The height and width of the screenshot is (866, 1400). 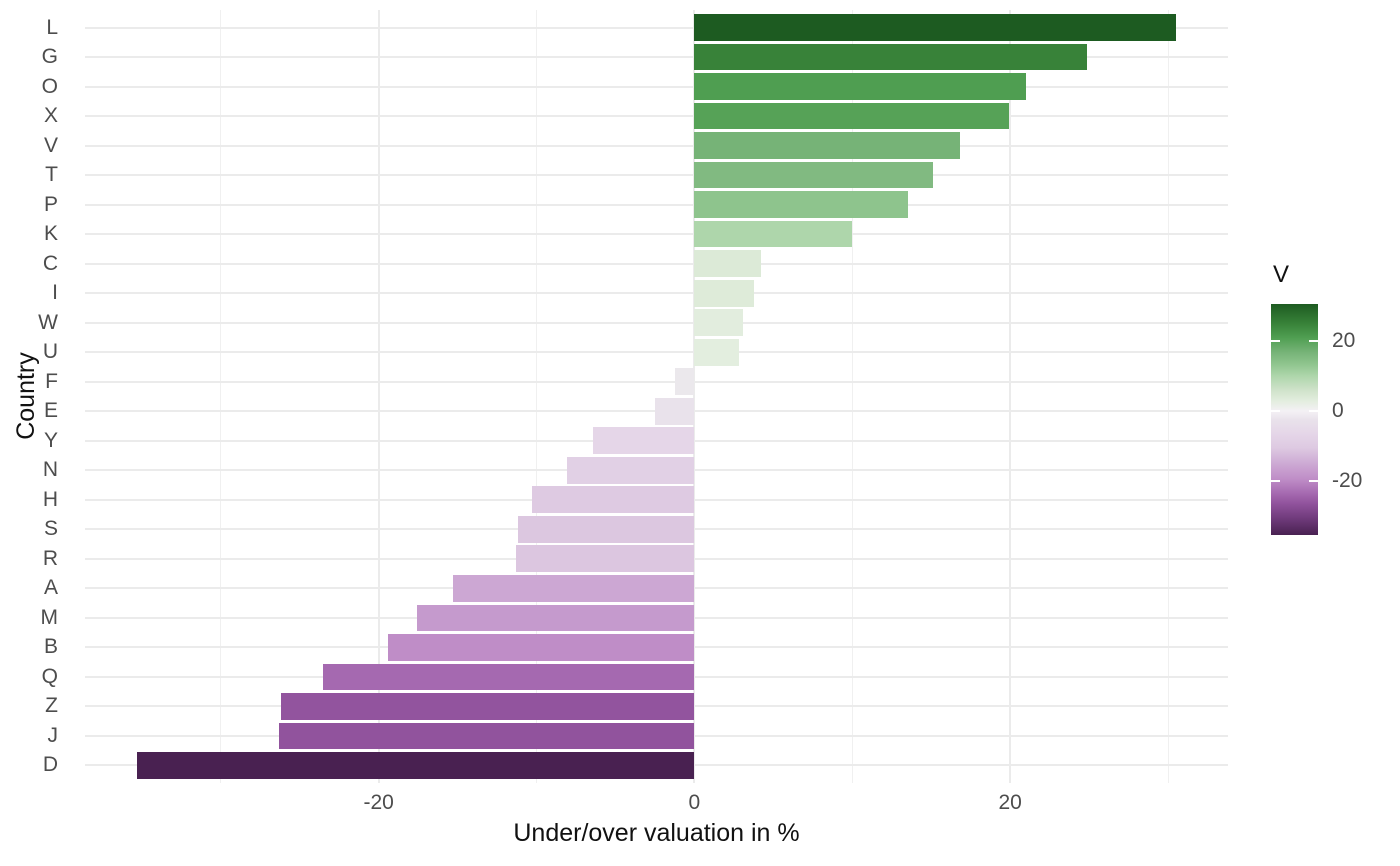 What do you see at coordinates (378, 802) in the screenshot?
I see `x-tick-label--20: -20` at bounding box center [378, 802].